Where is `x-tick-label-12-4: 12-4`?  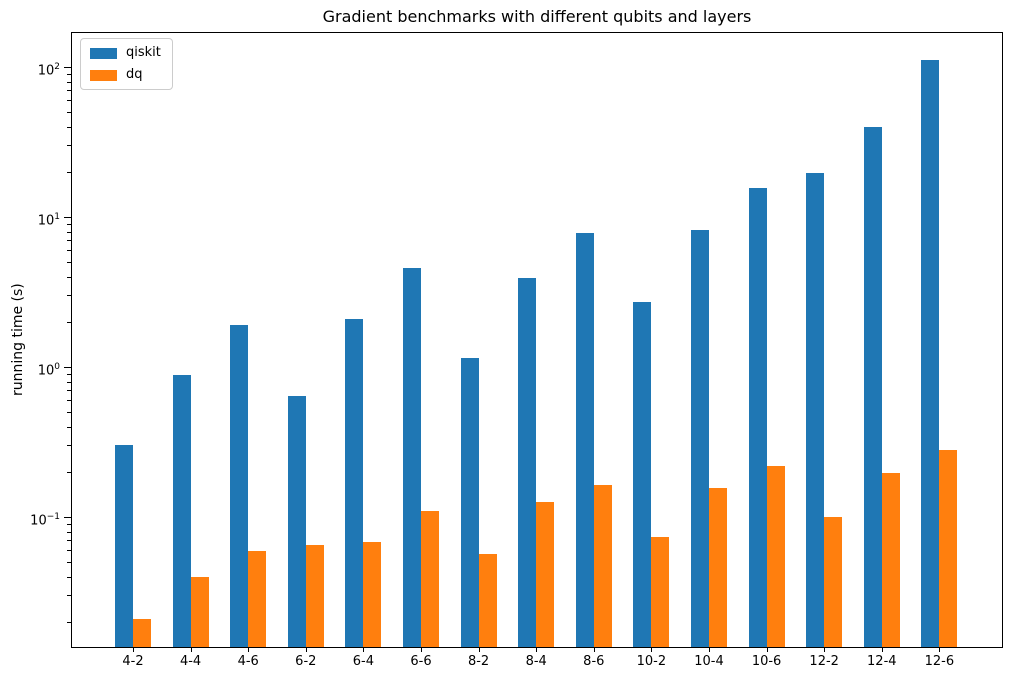
x-tick-label-12-4: 12-4 is located at coordinates (882, 661).